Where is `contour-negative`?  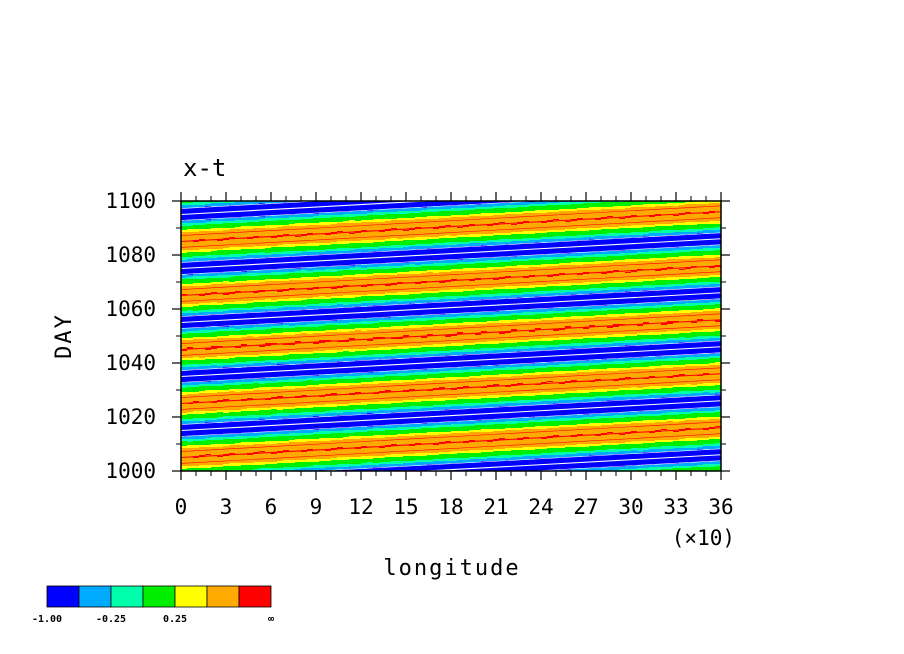 contour-negative is located at coordinates (451, 44).